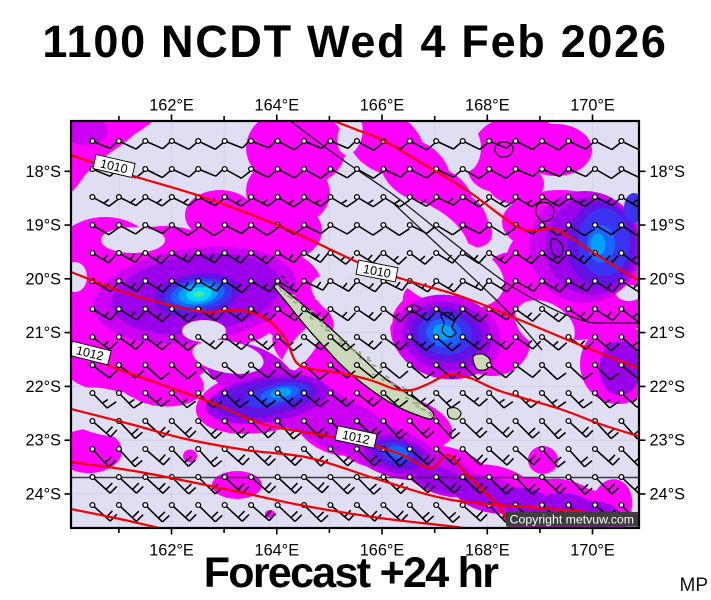 Image resolution: width=711 pixels, height=600 pixels. I want to click on svg-text: 1100 NCDT Wed 4 Feb 2026, so click(354, 41).